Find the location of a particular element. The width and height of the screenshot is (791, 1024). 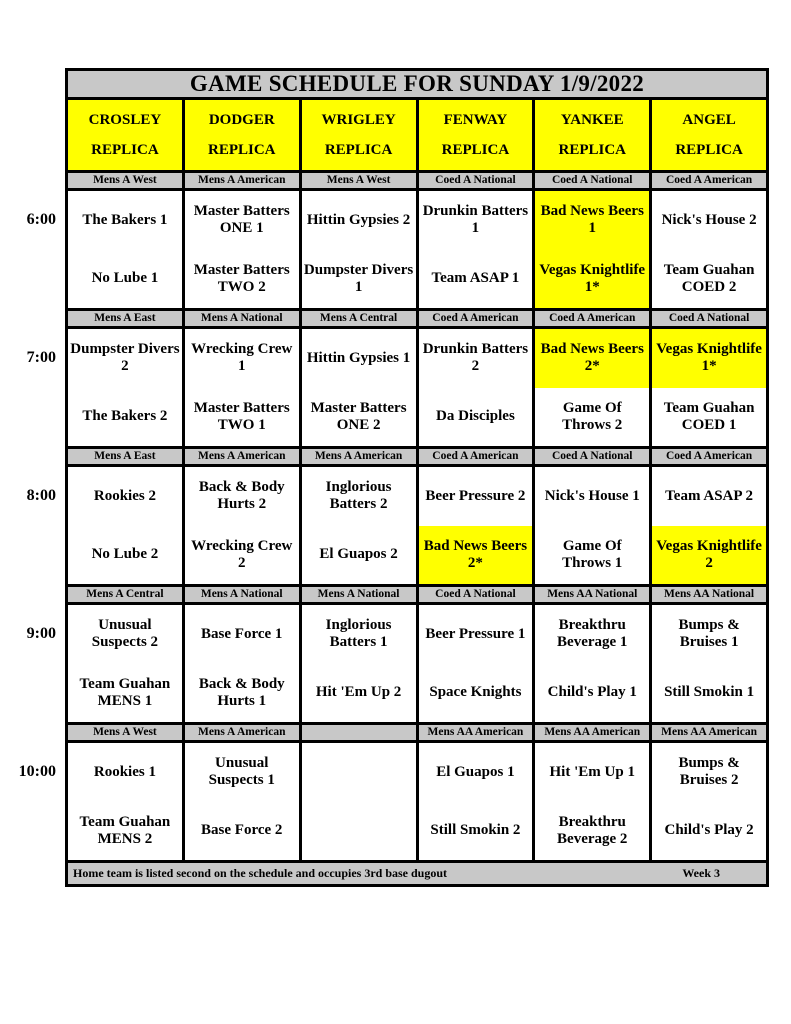

division-label: Mens A West is located at coordinates (358, 180).